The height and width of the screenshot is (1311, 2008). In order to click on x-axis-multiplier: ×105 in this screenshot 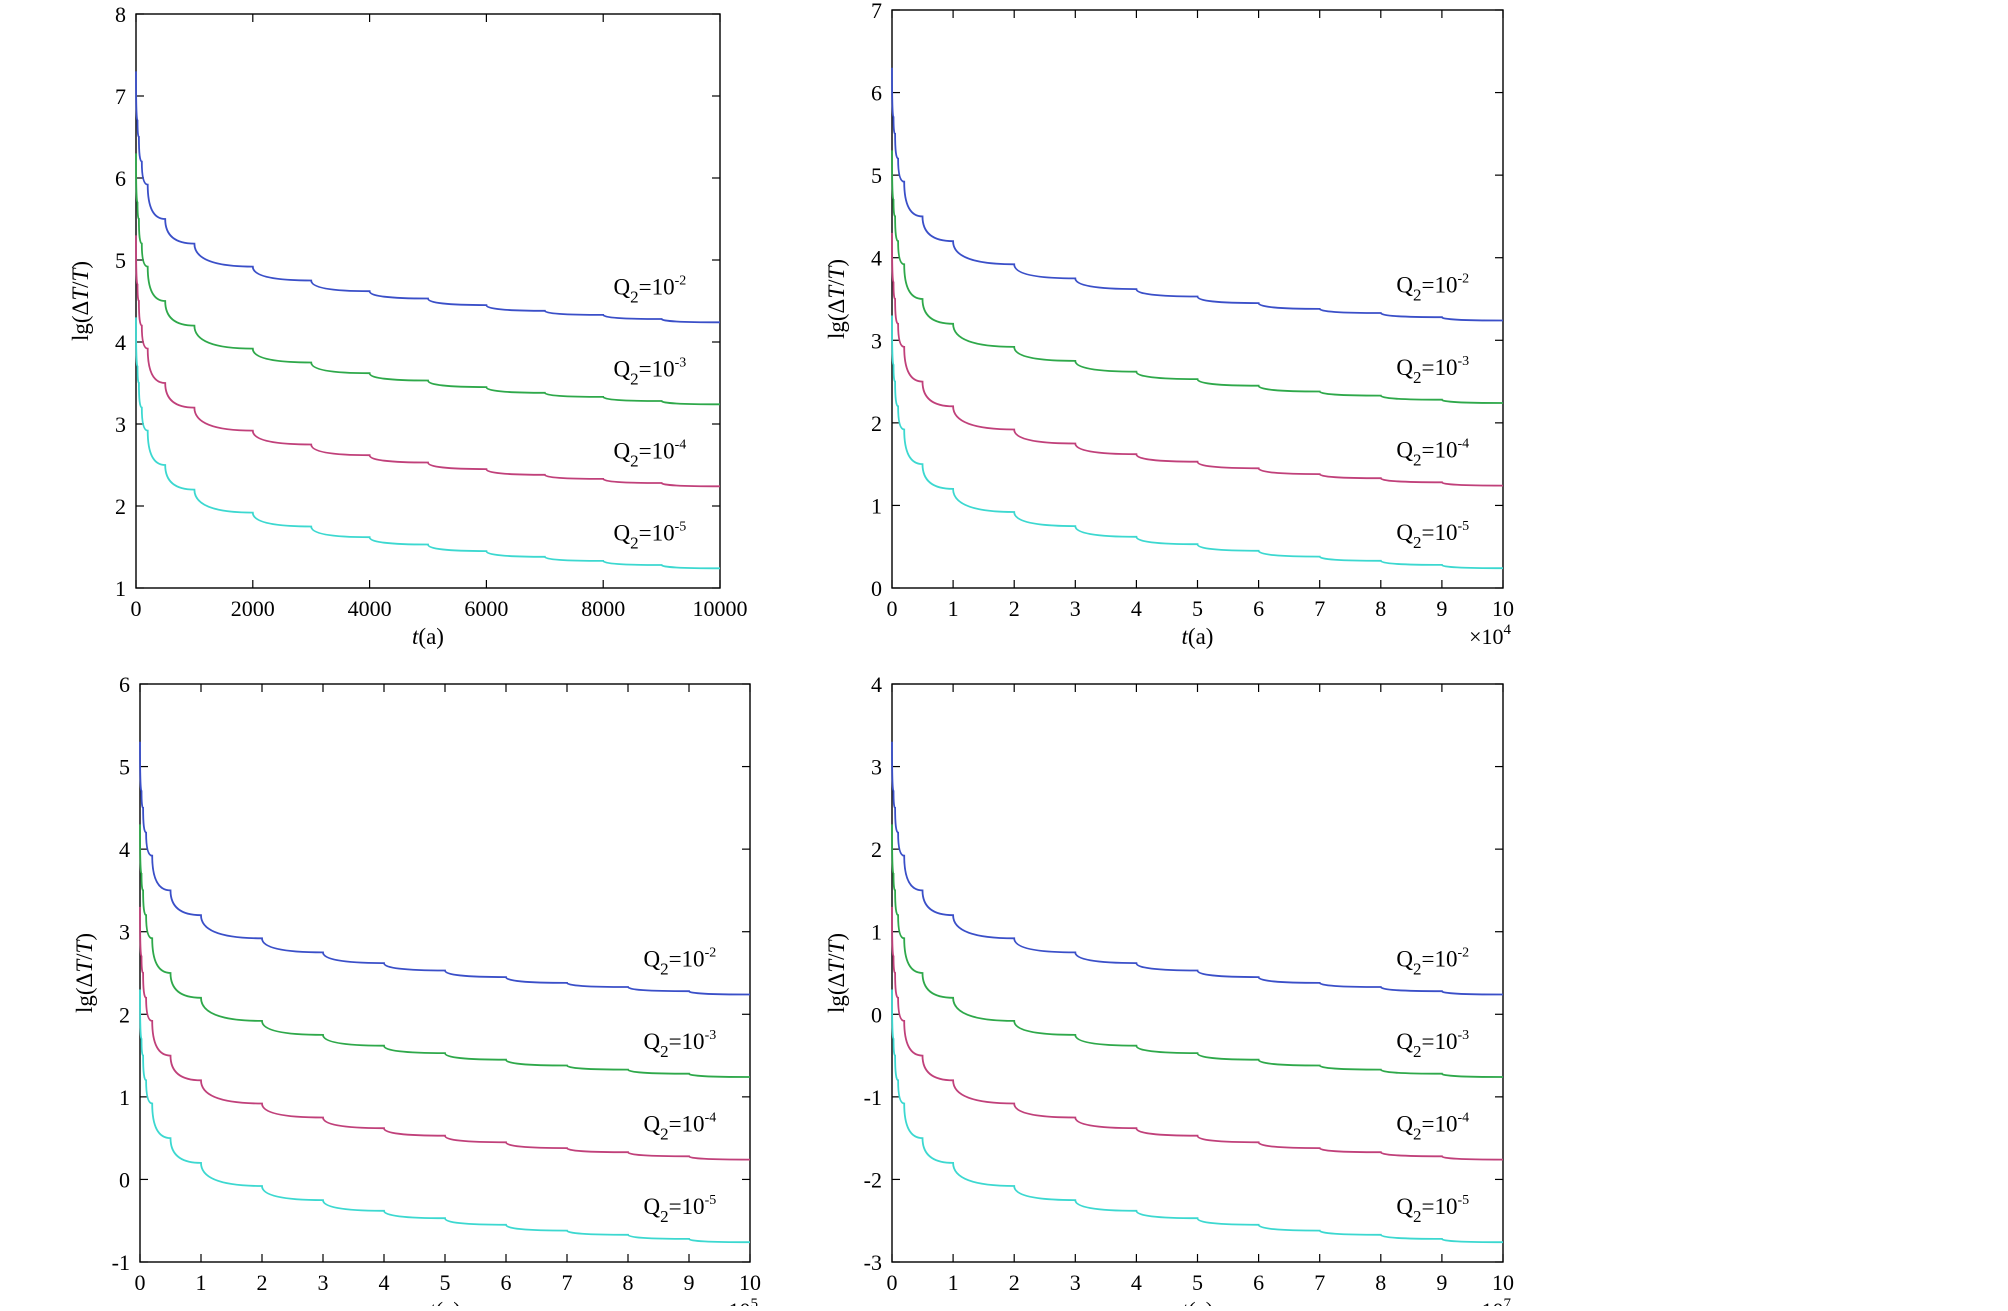, I will do `click(737, 1301)`.